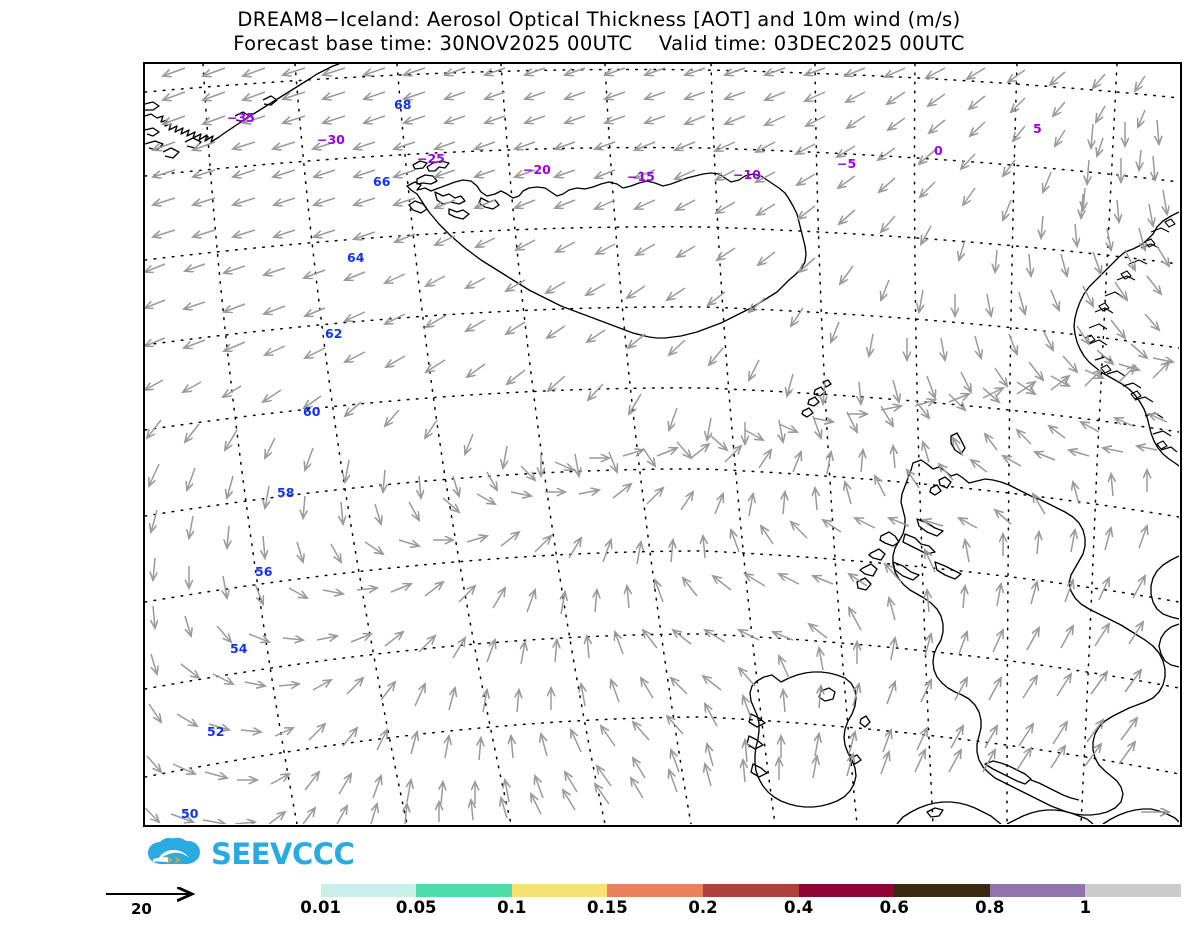  Describe the element at coordinates (847, 163) in the screenshot. I see `longitude-label-6: −5` at that location.